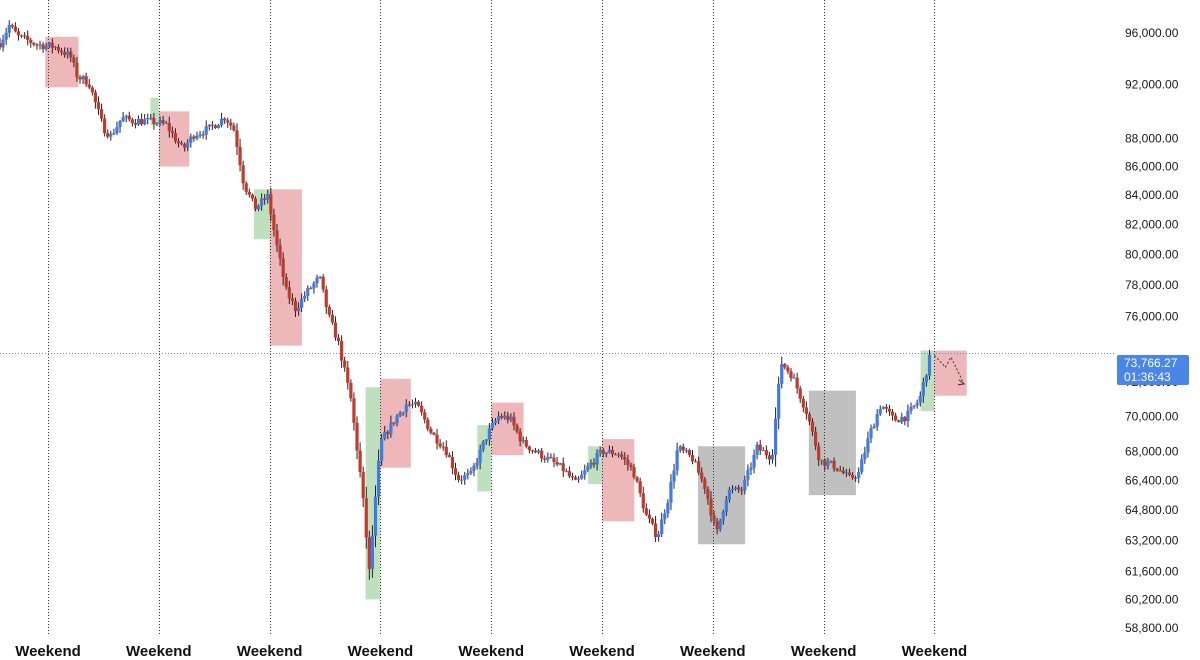 This screenshot has width=1200, height=660. I want to click on y-tick-label: 86,000.00, so click(1152, 167).